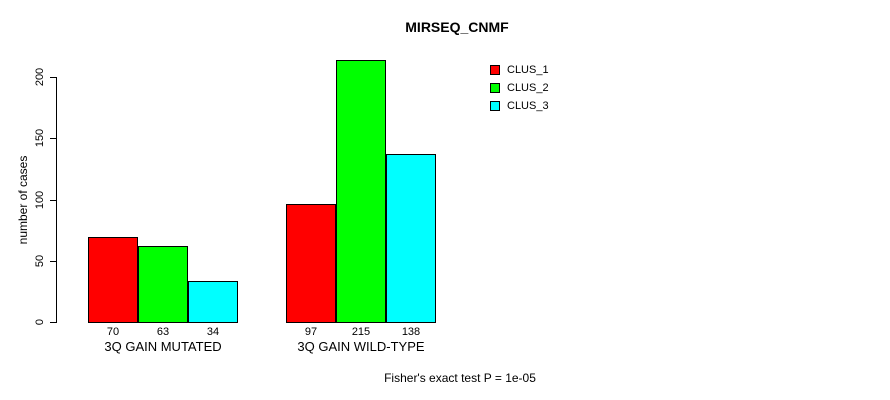 This screenshot has width=890, height=400. What do you see at coordinates (411, 238) in the screenshot?
I see `bar-clus-3-3q-gain-wild-type` at bounding box center [411, 238].